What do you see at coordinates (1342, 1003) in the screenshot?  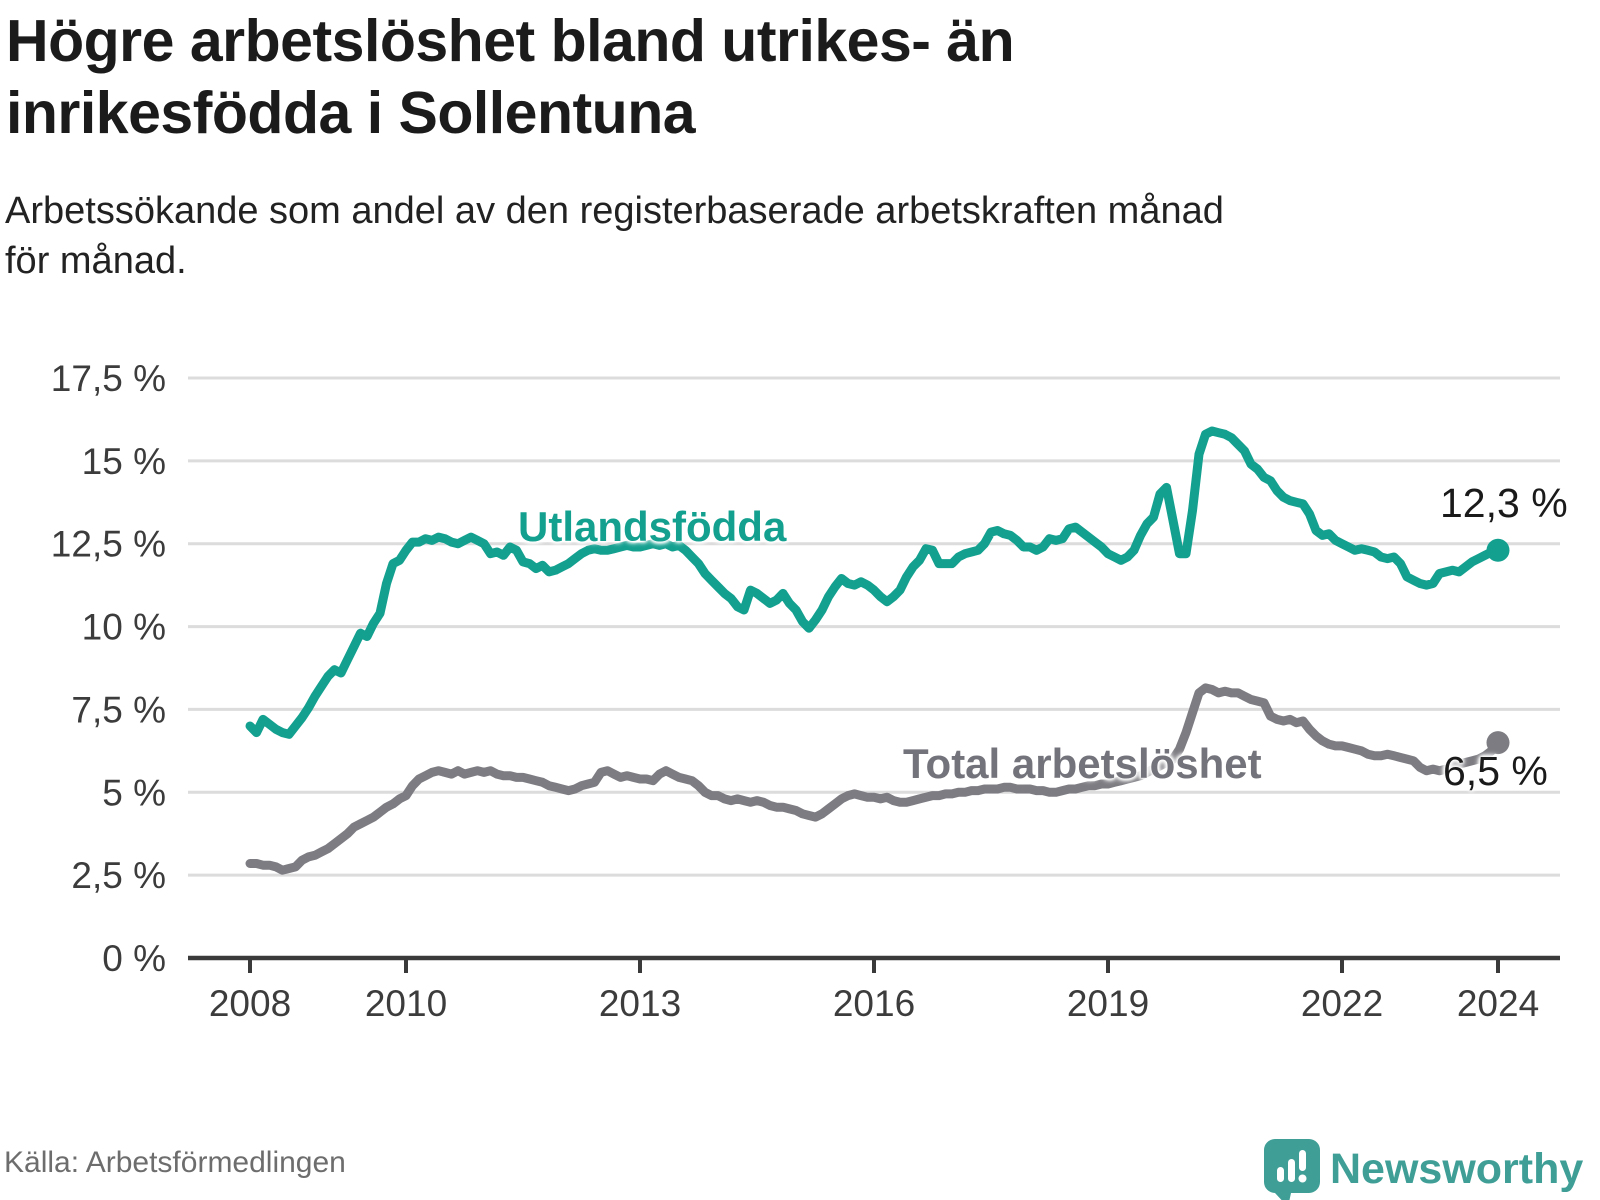 I see `x-axis-tick-label: 2022` at bounding box center [1342, 1003].